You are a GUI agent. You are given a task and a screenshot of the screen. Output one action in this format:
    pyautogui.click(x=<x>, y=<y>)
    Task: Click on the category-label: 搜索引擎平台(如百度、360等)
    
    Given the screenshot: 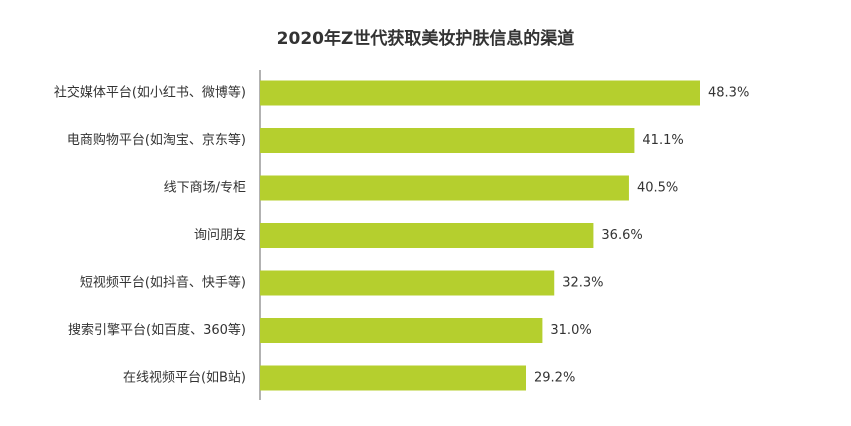 What is the action you would take?
    pyautogui.click(x=157, y=330)
    